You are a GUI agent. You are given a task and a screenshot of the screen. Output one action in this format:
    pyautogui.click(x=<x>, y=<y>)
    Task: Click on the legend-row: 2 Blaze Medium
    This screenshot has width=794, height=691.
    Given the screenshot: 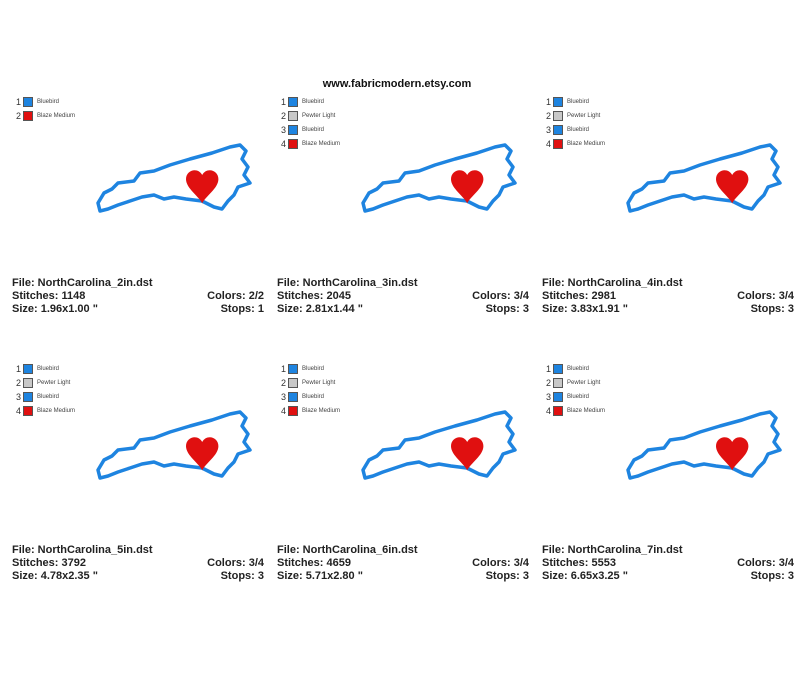 What is the action you would take?
    pyautogui.click(x=43, y=116)
    